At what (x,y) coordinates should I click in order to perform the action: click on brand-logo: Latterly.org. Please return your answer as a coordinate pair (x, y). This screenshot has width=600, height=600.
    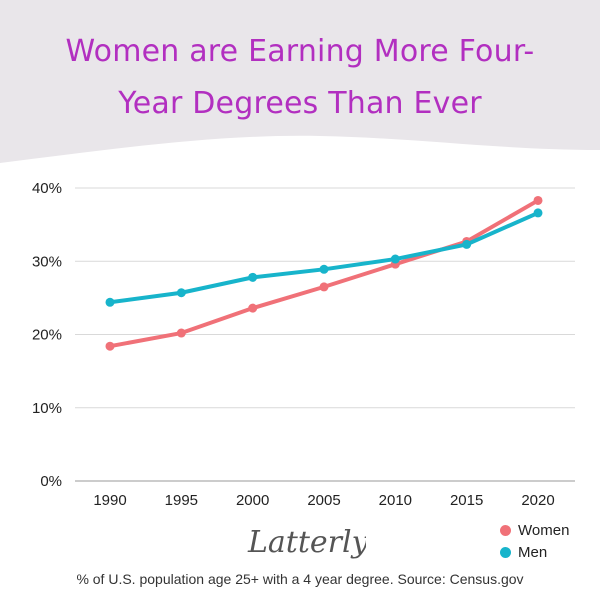
    Looking at the image, I should click on (306, 542).